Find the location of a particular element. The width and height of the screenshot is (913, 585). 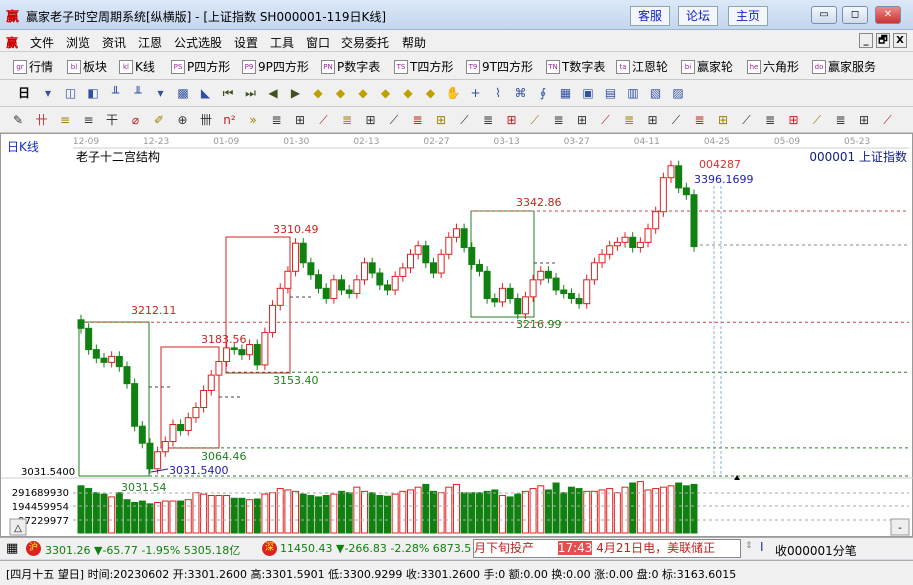

info-icon: ◧ is located at coordinates (93, 93).